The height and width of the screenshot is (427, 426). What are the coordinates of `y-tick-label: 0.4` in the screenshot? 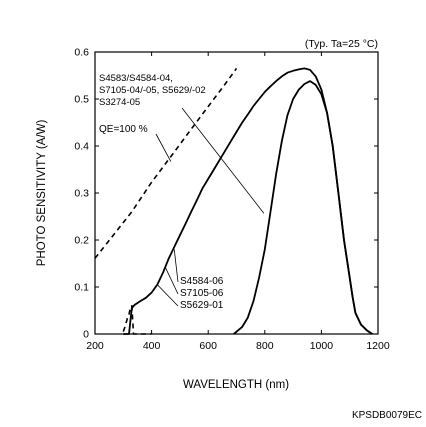 It's located at (81, 147).